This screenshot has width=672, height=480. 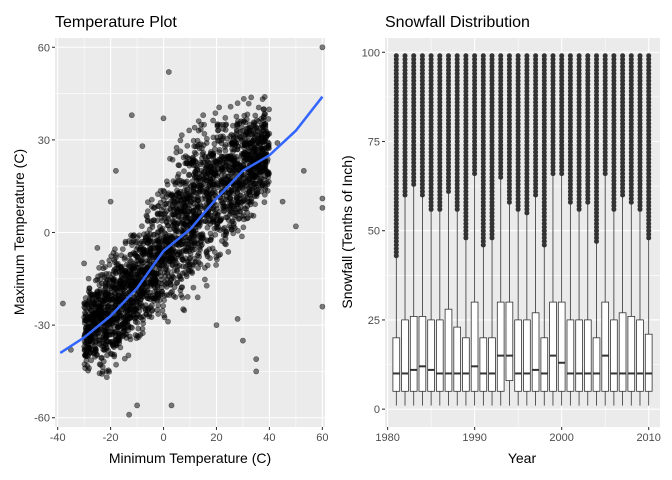 What do you see at coordinates (322, 438) in the screenshot?
I see `left-x-tick-label: 60` at bounding box center [322, 438].